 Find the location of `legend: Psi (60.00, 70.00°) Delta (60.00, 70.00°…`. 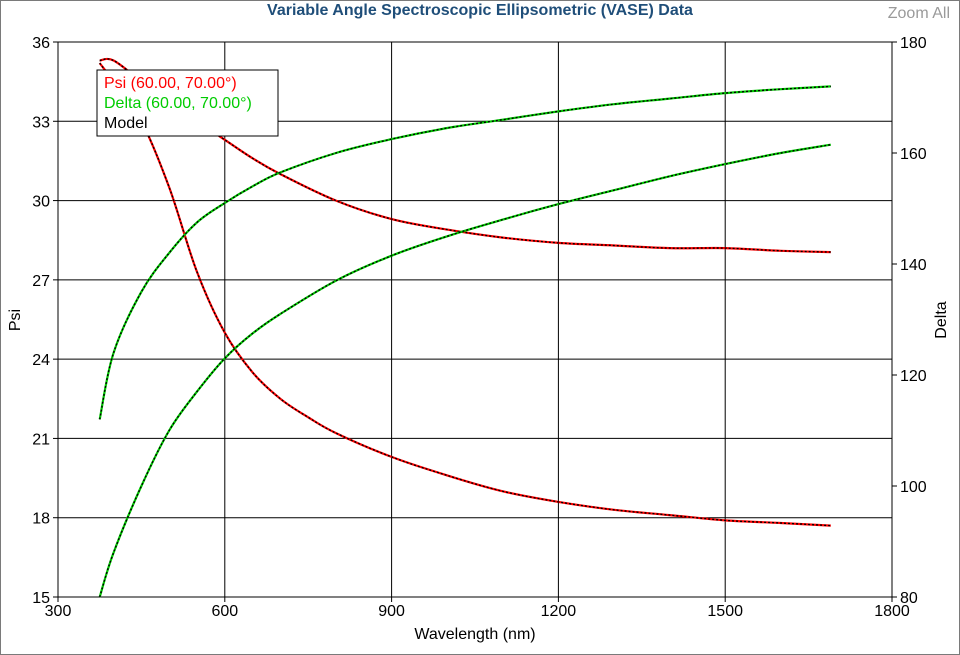

legend: Psi (60.00, 70.00°) Delta (60.00, 70.00°… is located at coordinates (187, 103).